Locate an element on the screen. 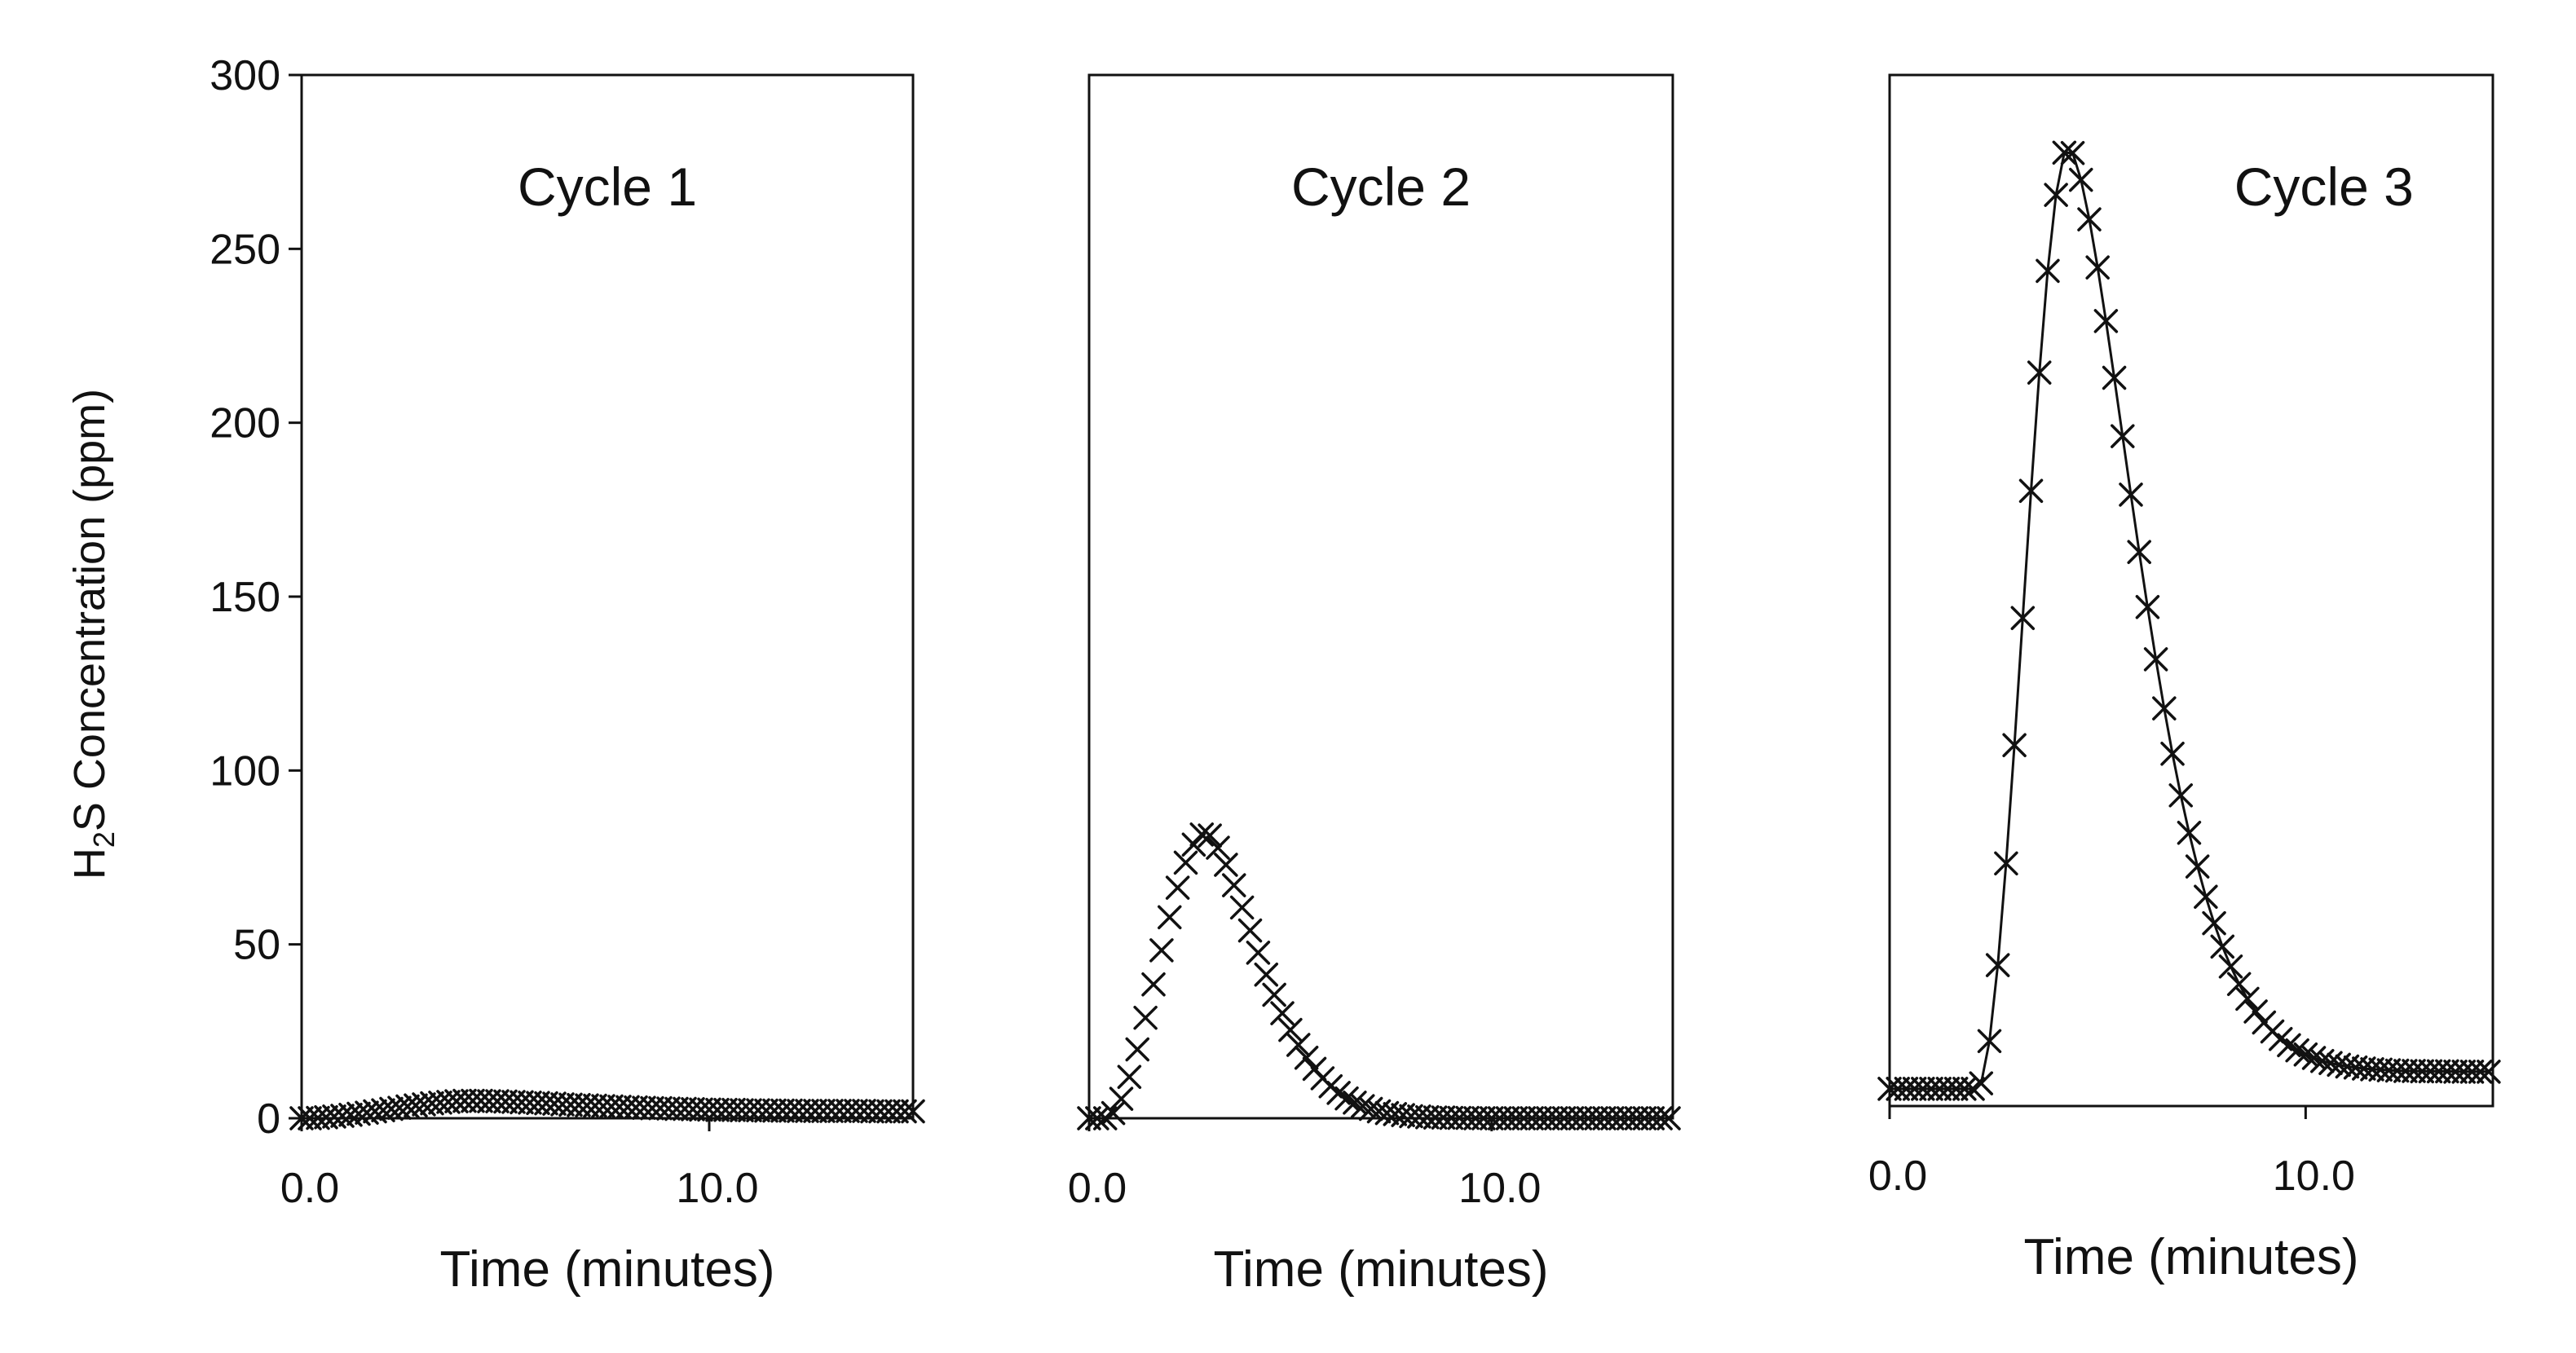  y-tick-label: 300 is located at coordinates (245, 75).